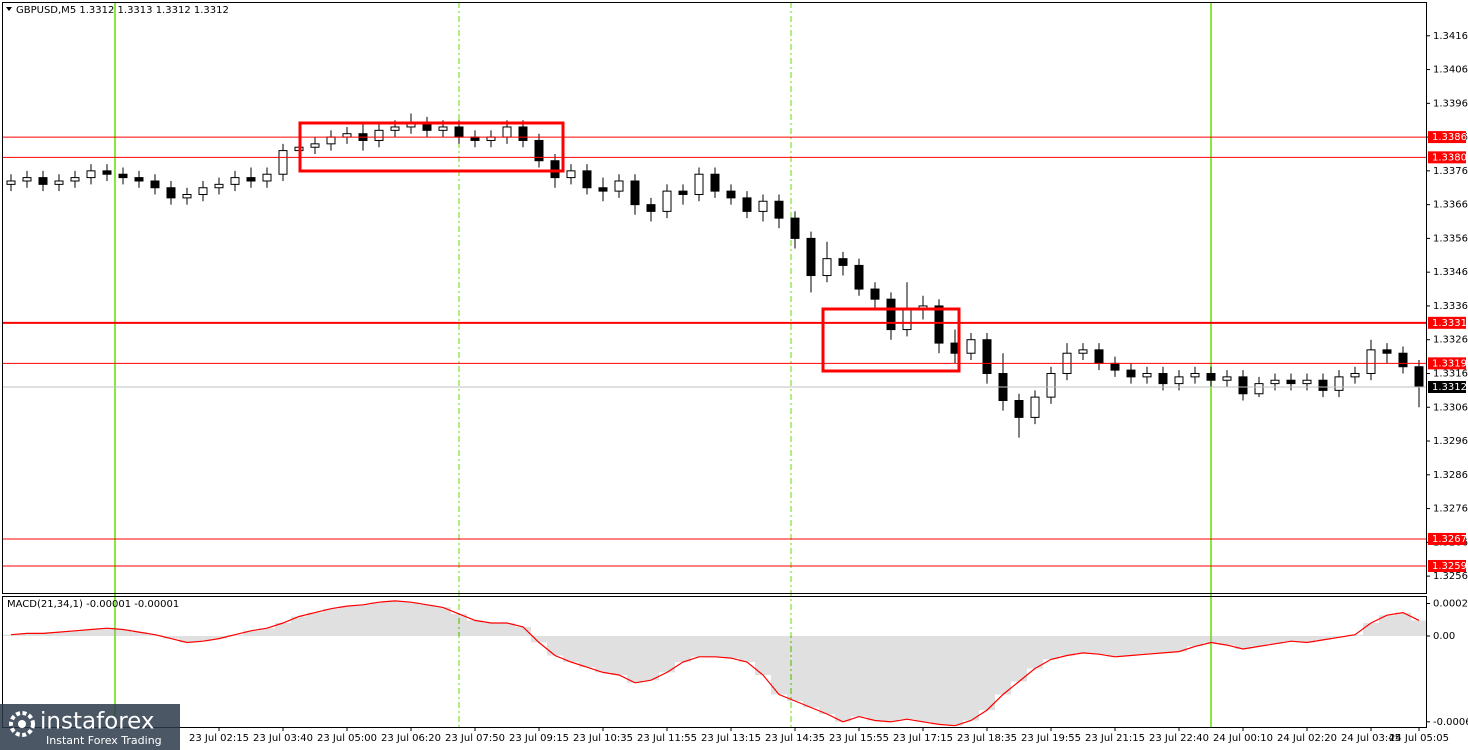 Image resolution: width=1468 pixels, height=750 pixels. What do you see at coordinates (475, 738) in the screenshot?
I see `x-tick-label: 23 Jul 07:50` at bounding box center [475, 738].